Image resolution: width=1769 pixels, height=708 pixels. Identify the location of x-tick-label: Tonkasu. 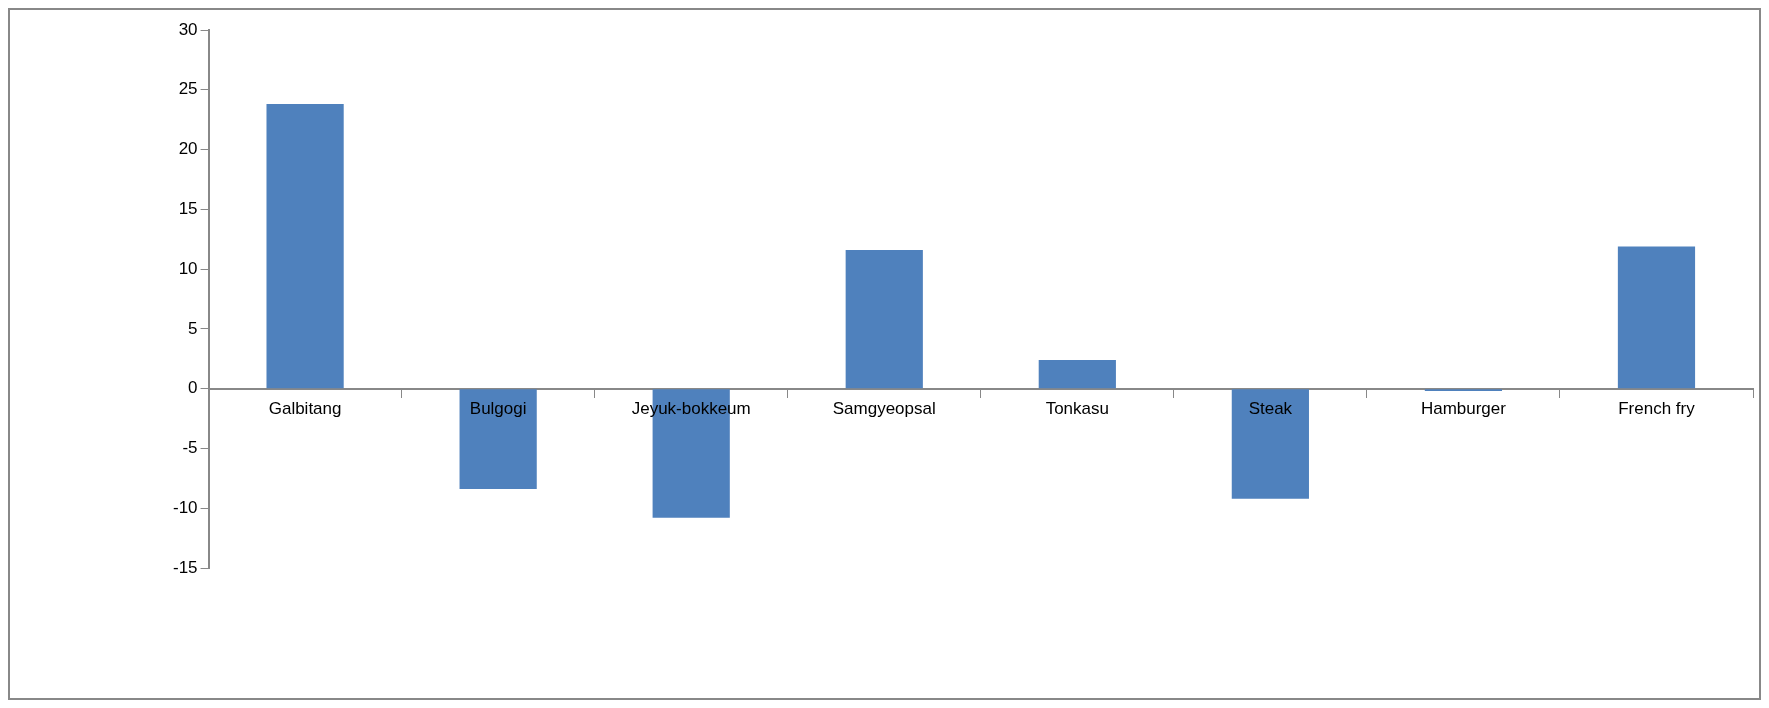
(1077, 408).